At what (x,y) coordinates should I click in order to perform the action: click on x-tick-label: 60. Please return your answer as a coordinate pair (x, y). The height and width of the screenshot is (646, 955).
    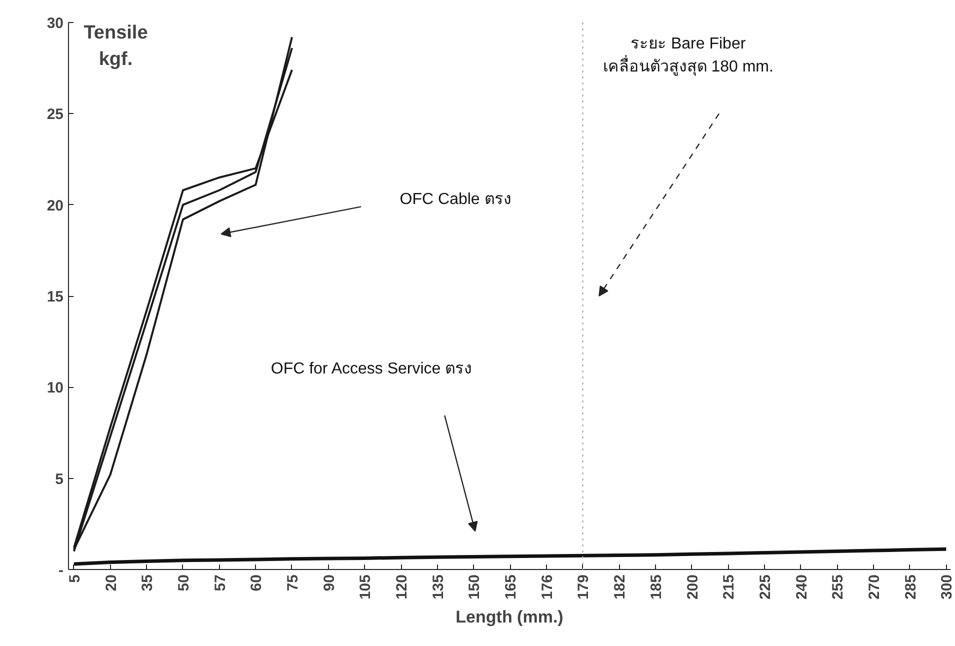
    Looking at the image, I should click on (257, 583).